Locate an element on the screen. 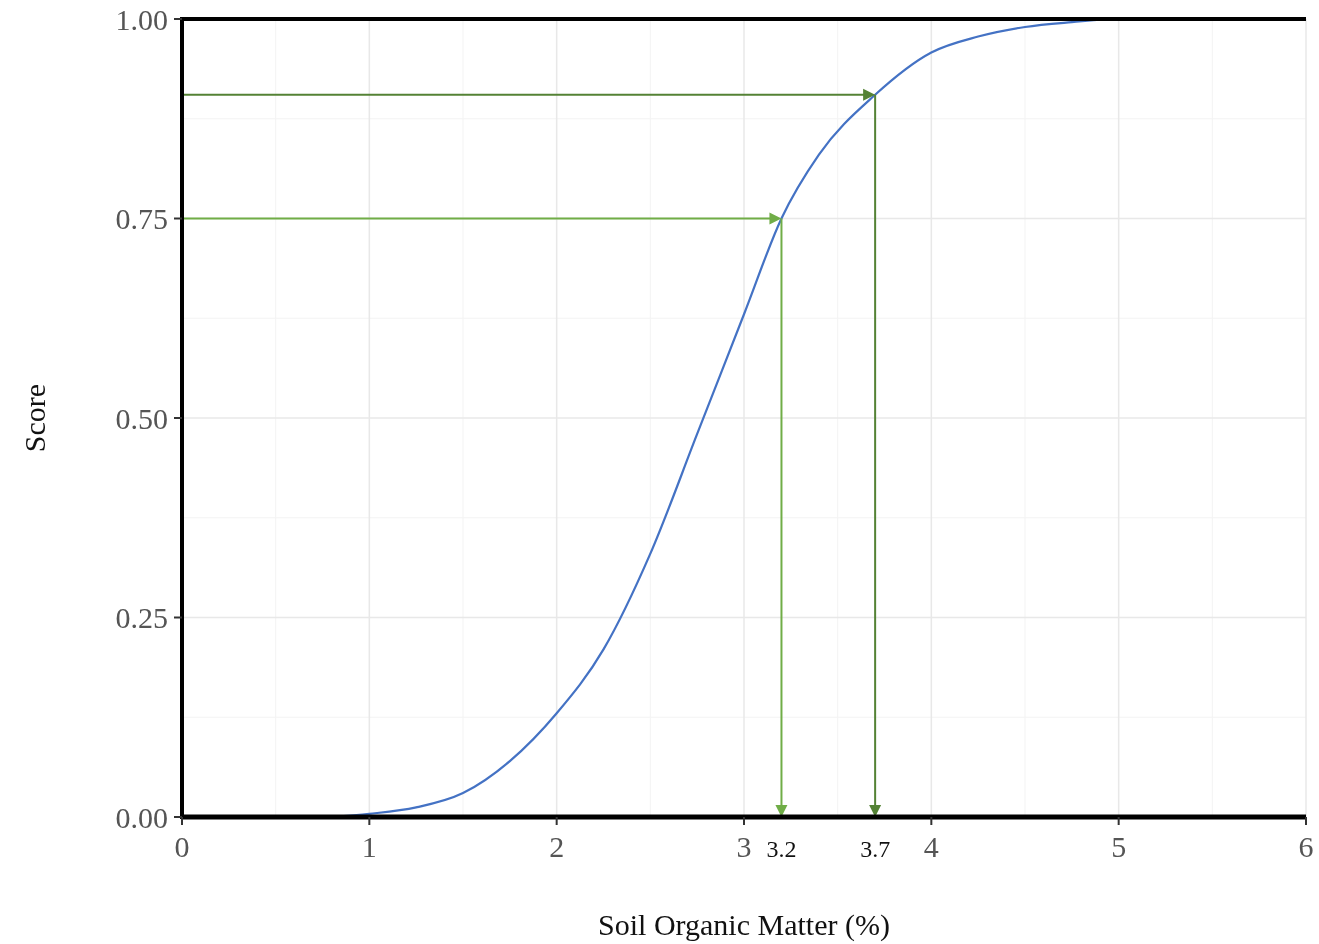  x-tick-label: 5 is located at coordinates (1119, 846).